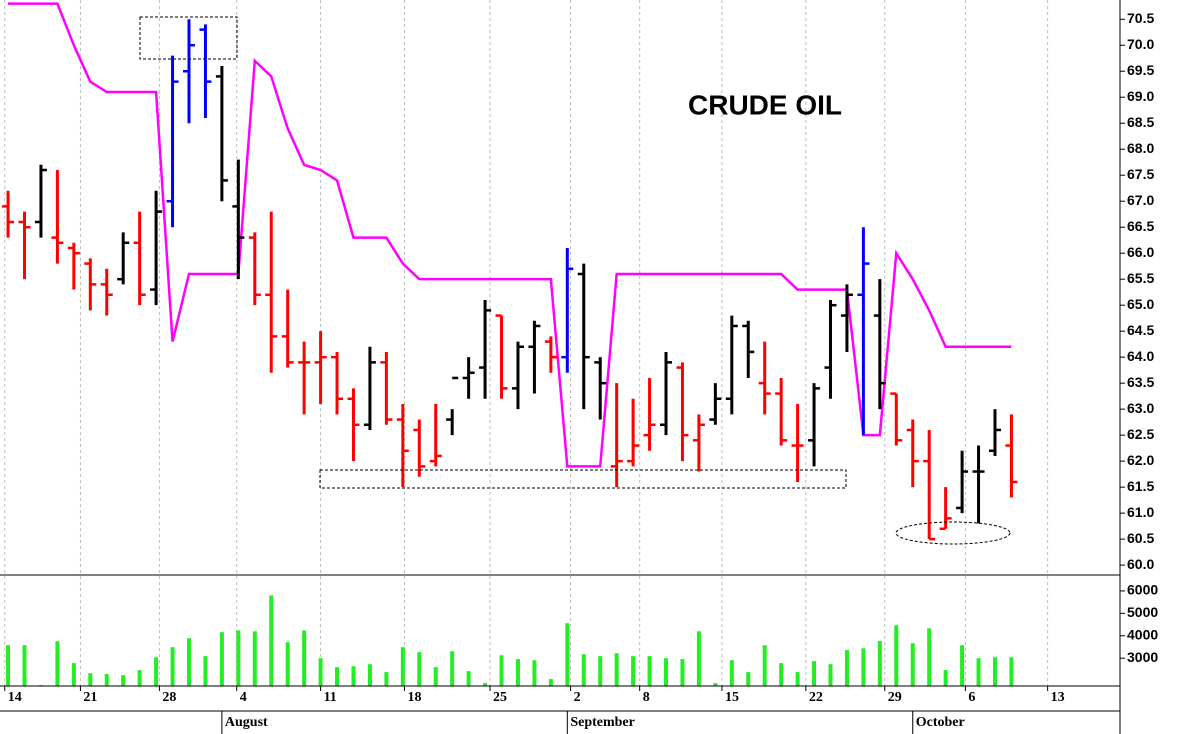 The height and width of the screenshot is (734, 1191). Describe the element at coordinates (246, 722) in the screenshot. I see `month-label: August` at that location.